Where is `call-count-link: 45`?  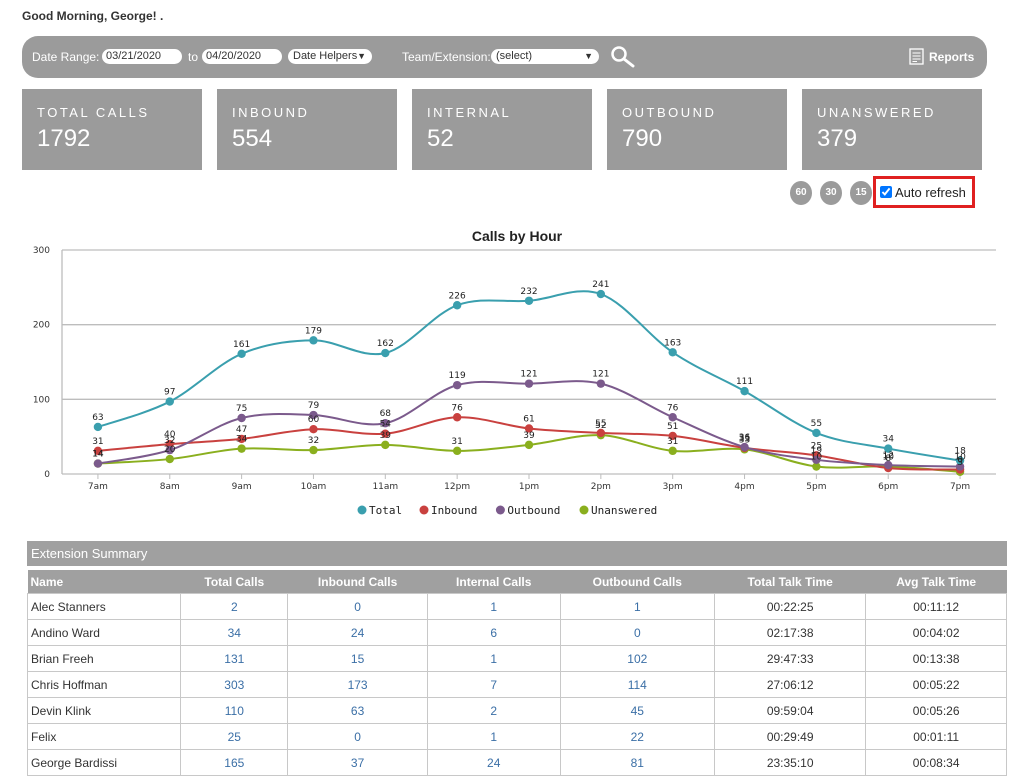 call-count-link: 45 is located at coordinates (637, 710).